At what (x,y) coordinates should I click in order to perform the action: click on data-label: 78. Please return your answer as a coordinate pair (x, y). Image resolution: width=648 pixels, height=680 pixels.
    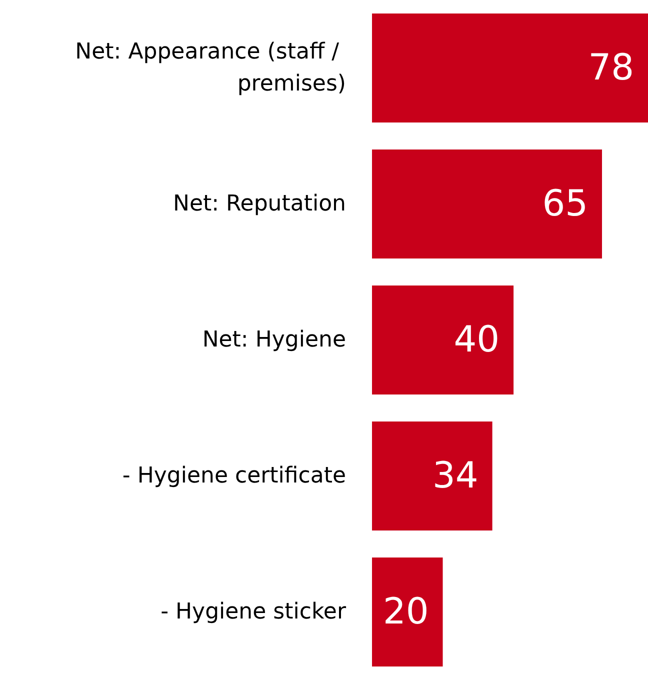
    Looking at the image, I should click on (611, 68).